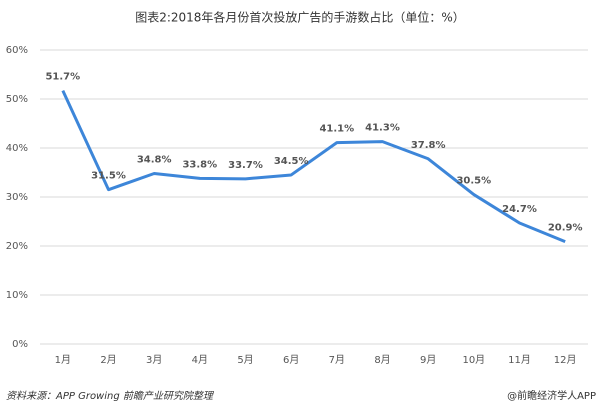 This screenshot has height=412, width=600. I want to click on y-tick-label: 50%, so click(17, 99).